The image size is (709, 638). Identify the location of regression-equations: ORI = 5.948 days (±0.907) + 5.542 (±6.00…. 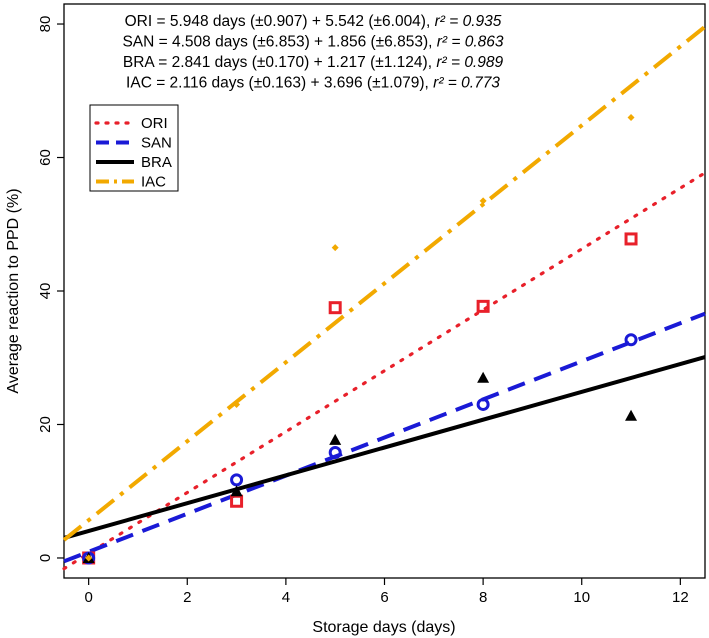
(312, 52).